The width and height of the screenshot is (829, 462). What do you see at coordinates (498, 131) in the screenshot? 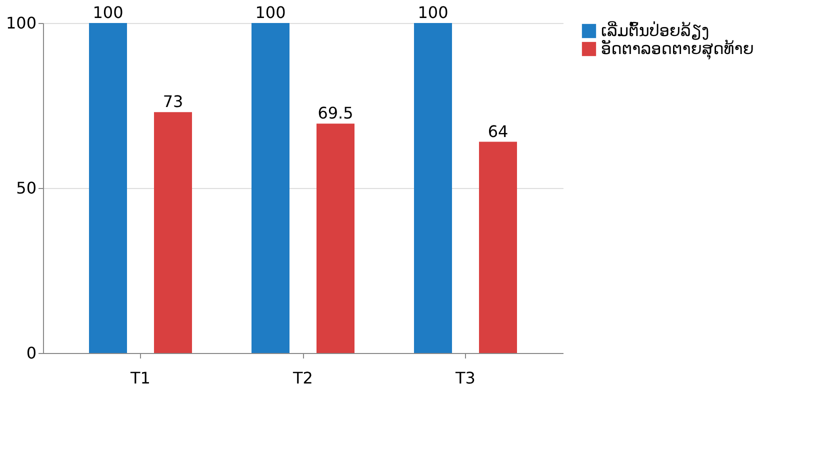
I see `data-label: 64` at bounding box center [498, 131].